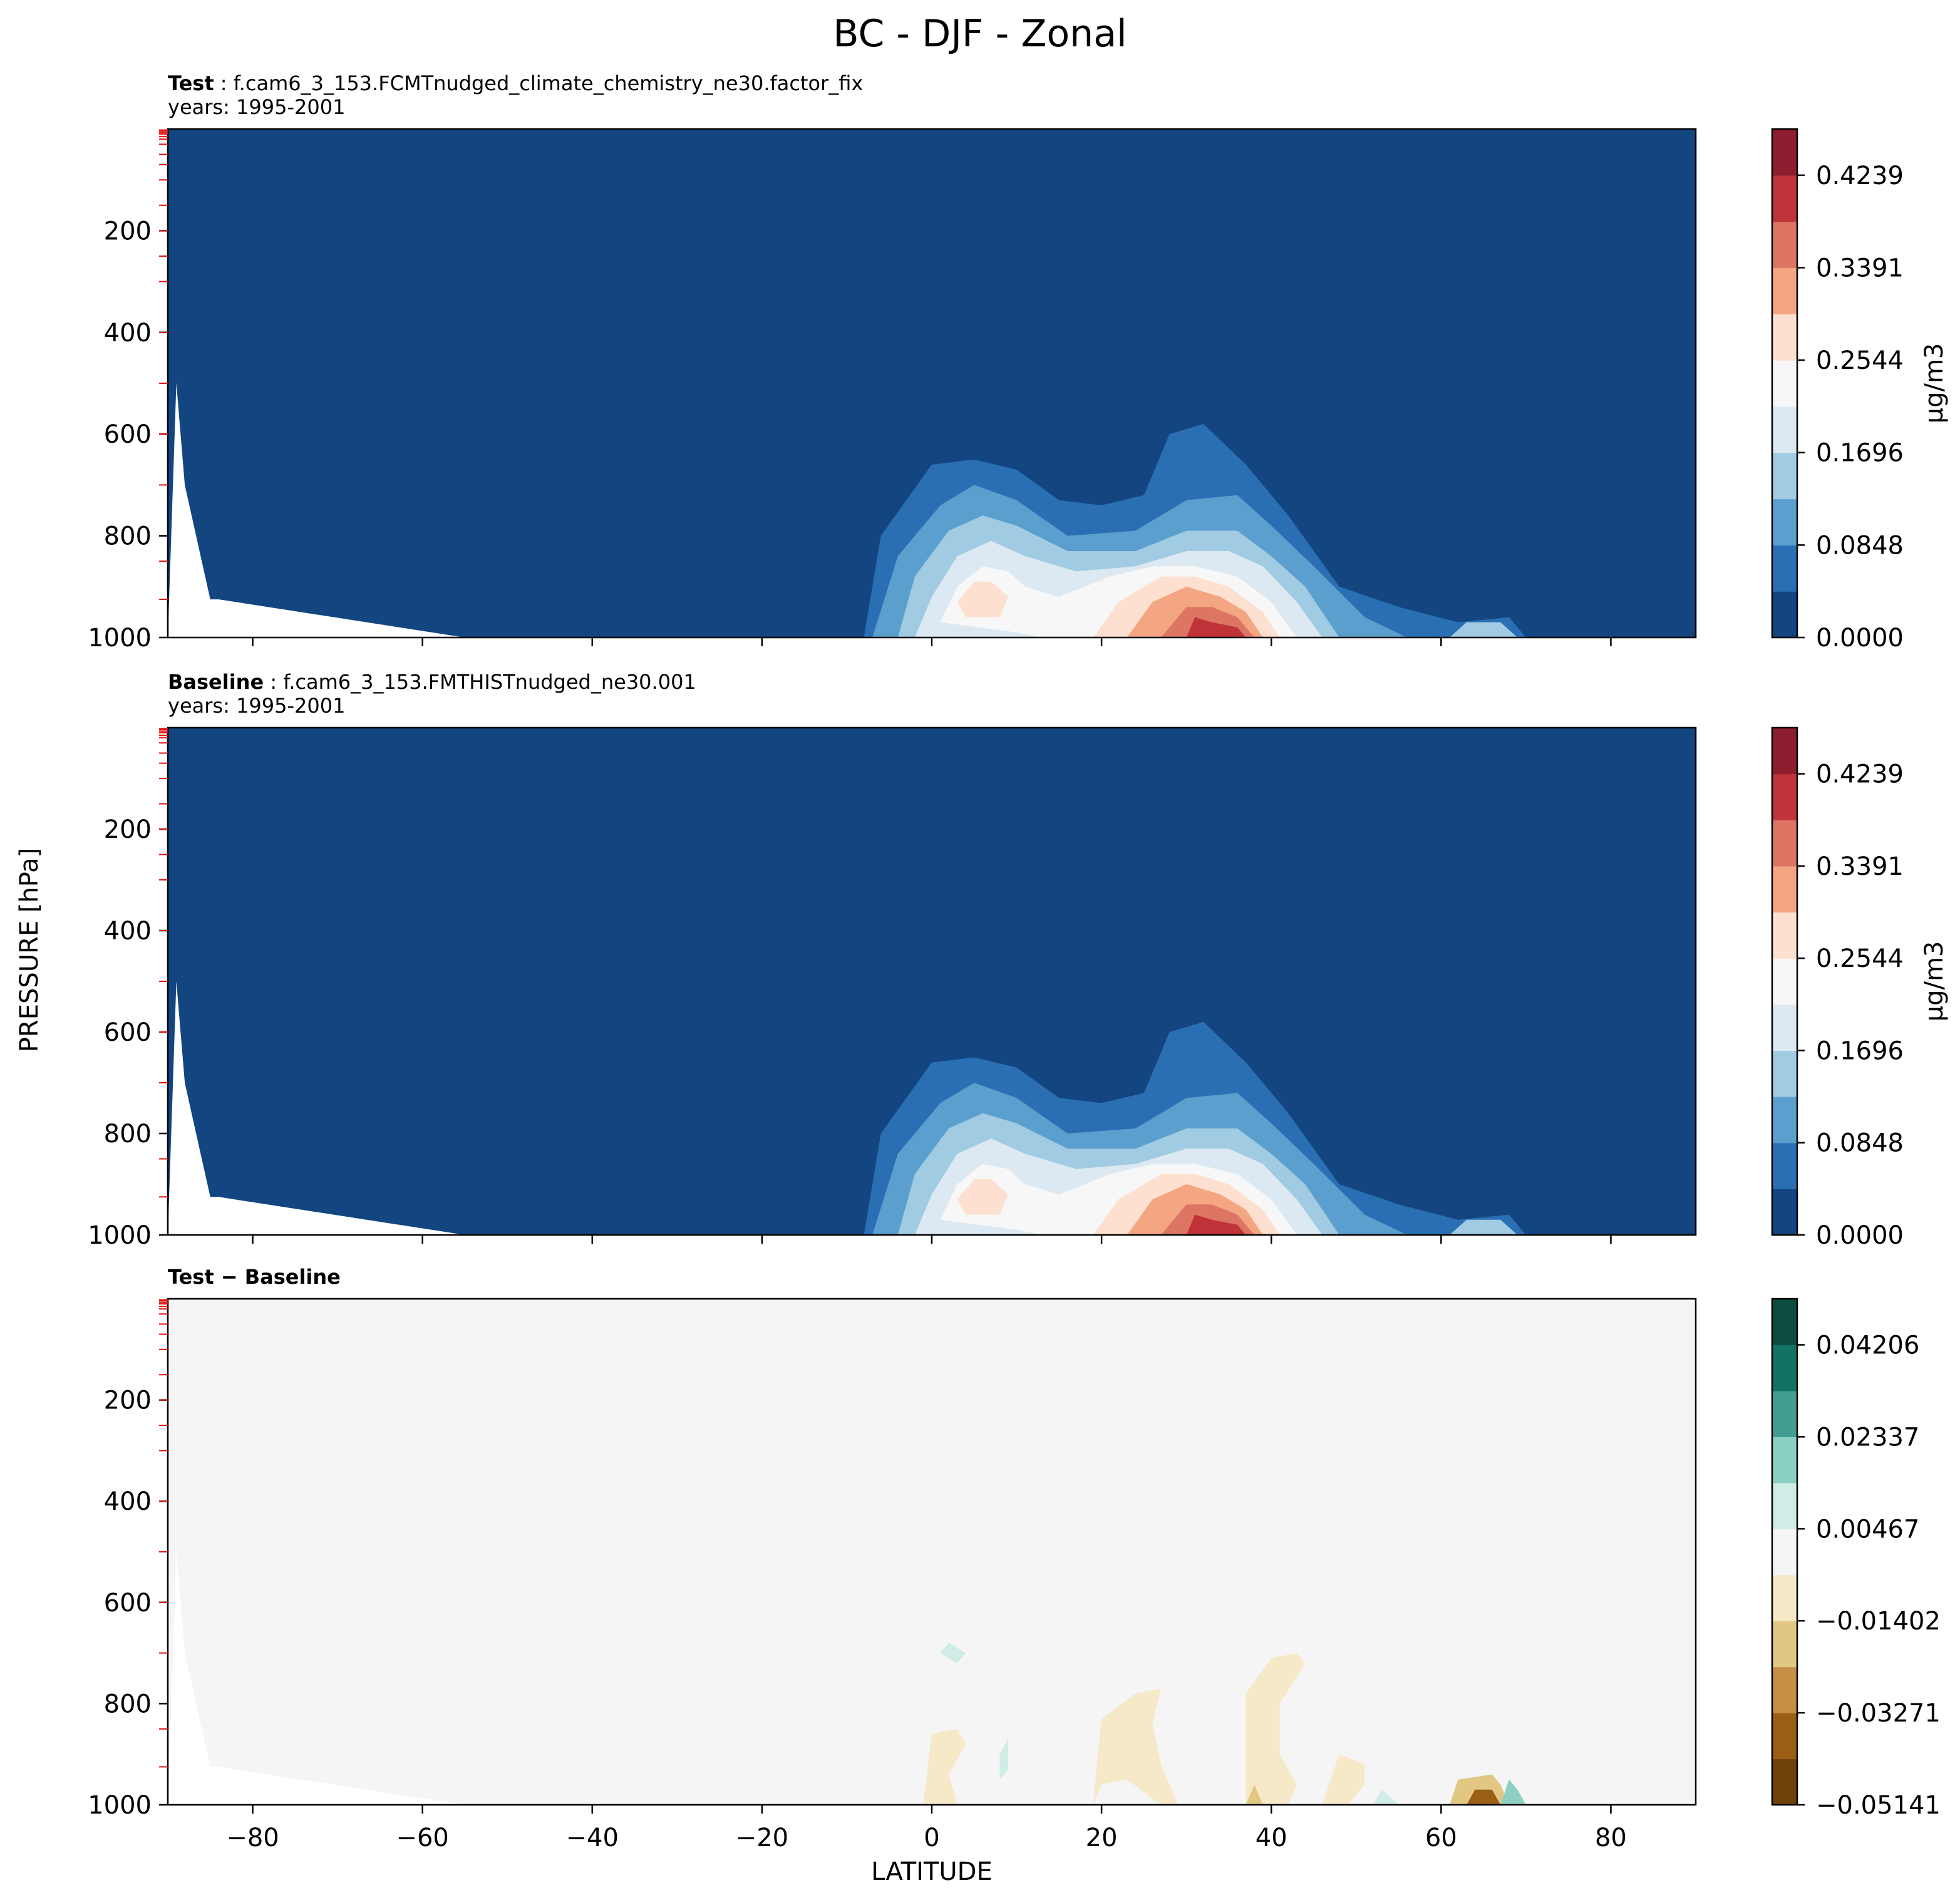  What do you see at coordinates (216, 682) in the screenshot?
I see `panel-title-bold: Baseline` at bounding box center [216, 682].